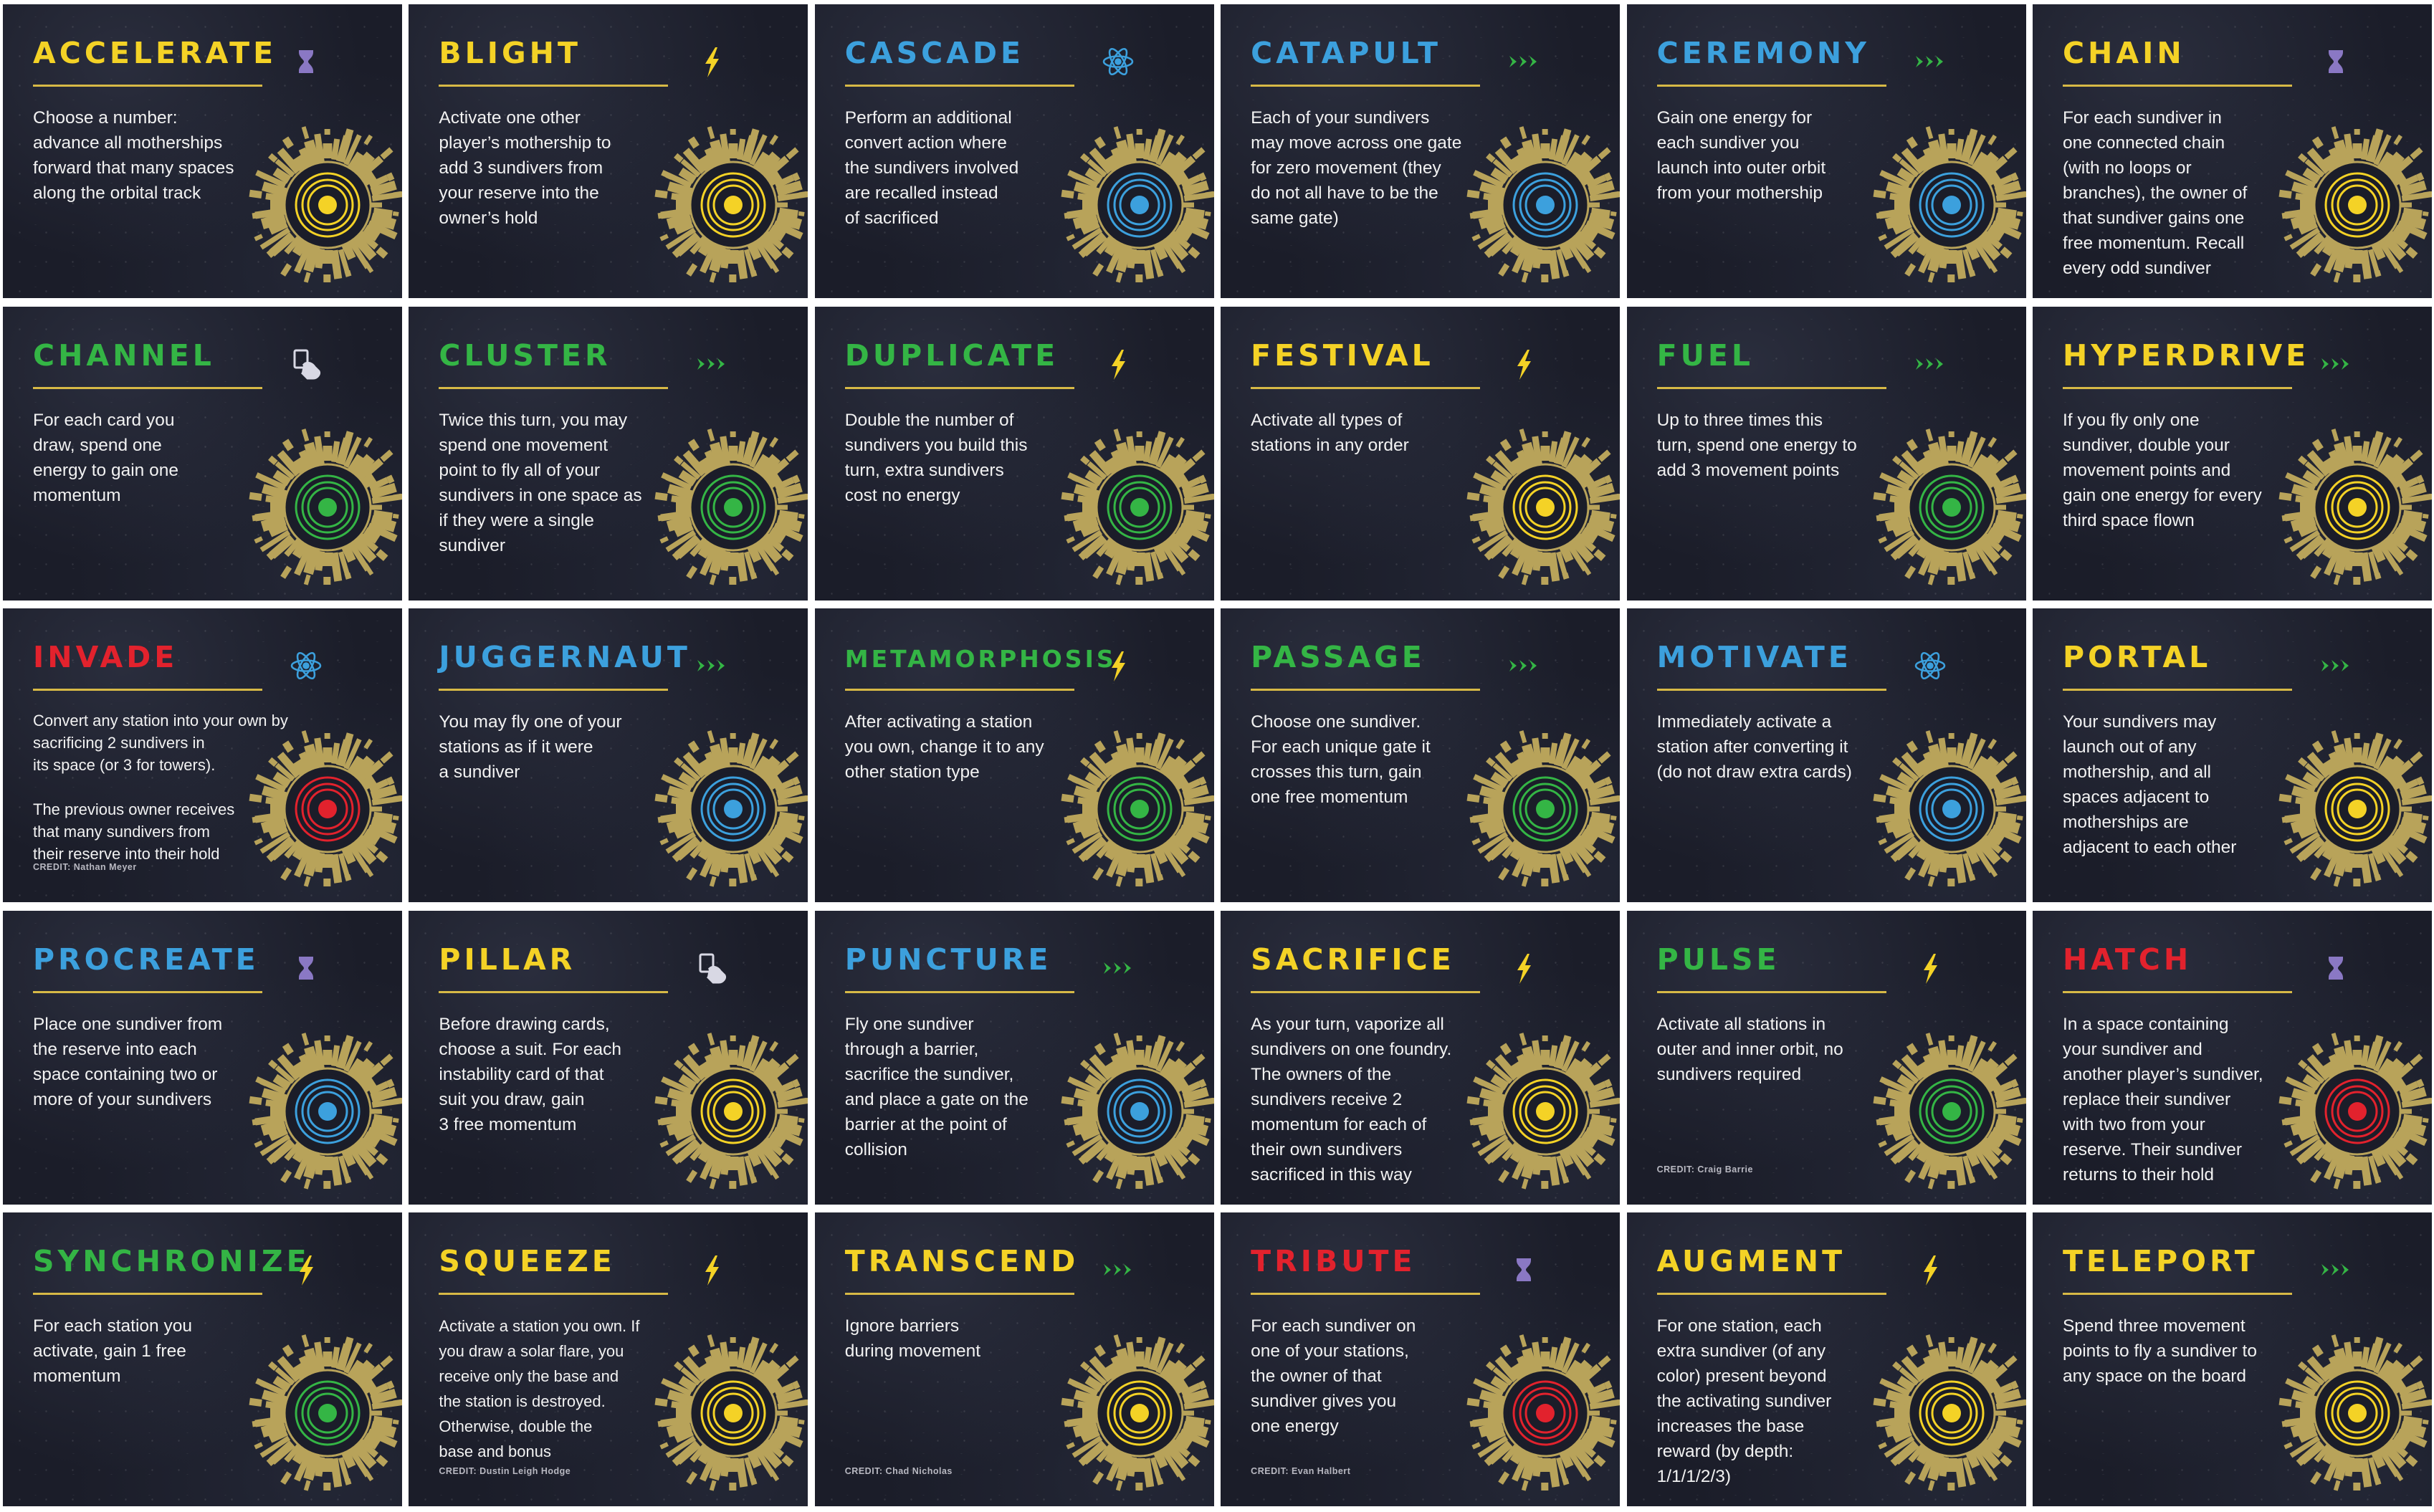 This screenshot has width=2434, height=1512. Describe the element at coordinates (1301, 1471) in the screenshot. I see `card-credit: CREDIT: Evan Halbert` at that location.